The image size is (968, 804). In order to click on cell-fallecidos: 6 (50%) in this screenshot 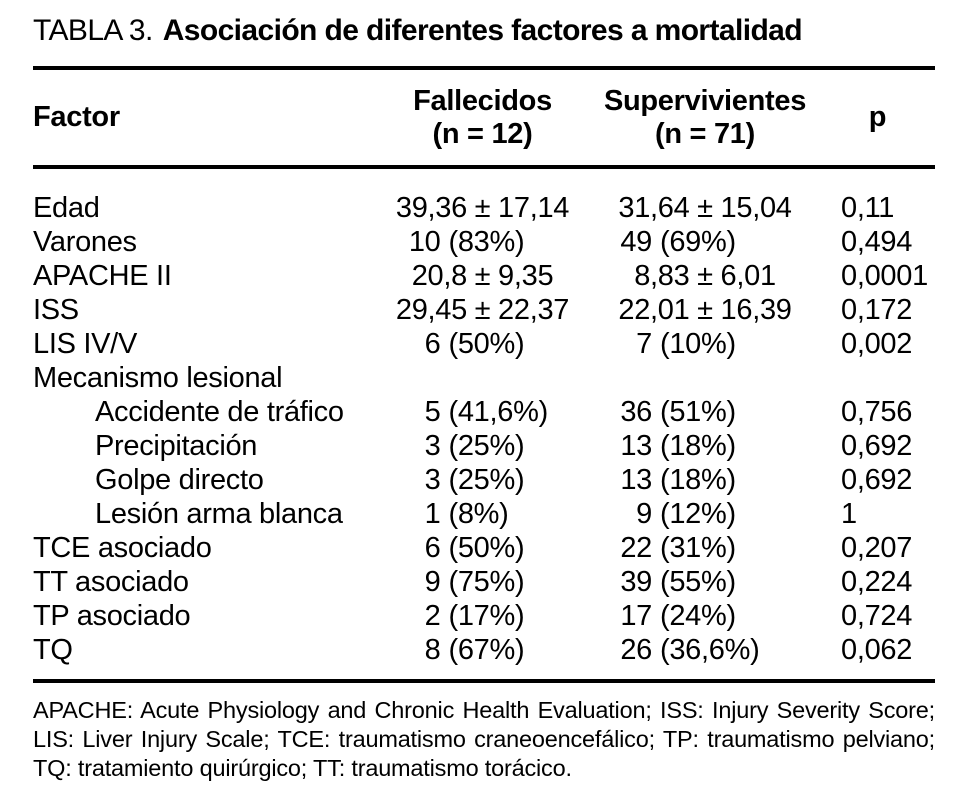, I will do `click(482, 344)`.